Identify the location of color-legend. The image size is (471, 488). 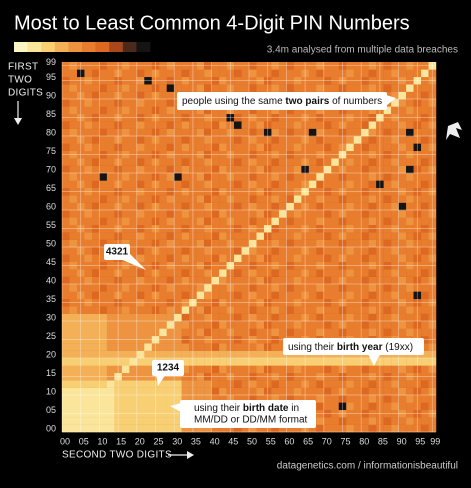
(82, 47).